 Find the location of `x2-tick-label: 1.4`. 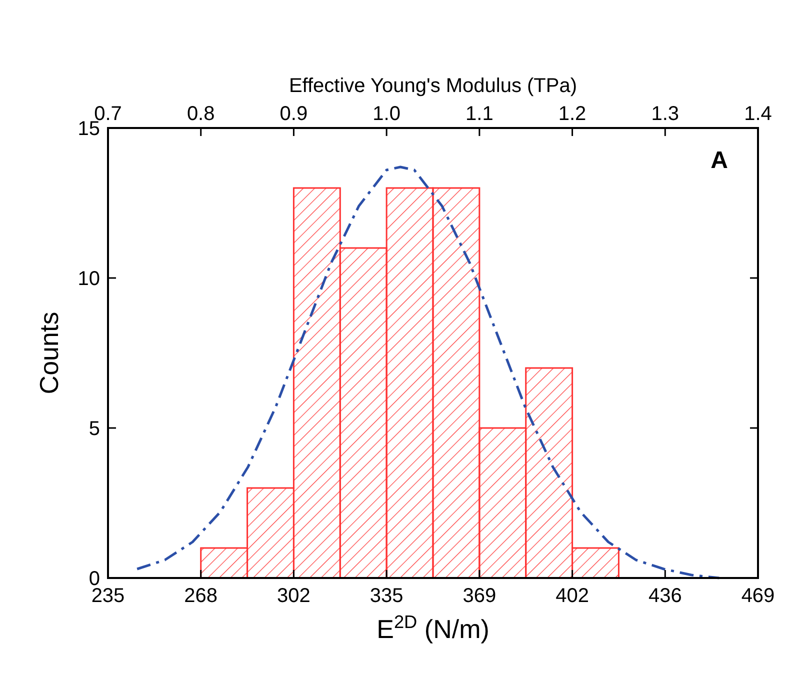

x2-tick-label: 1.4 is located at coordinates (758, 114).